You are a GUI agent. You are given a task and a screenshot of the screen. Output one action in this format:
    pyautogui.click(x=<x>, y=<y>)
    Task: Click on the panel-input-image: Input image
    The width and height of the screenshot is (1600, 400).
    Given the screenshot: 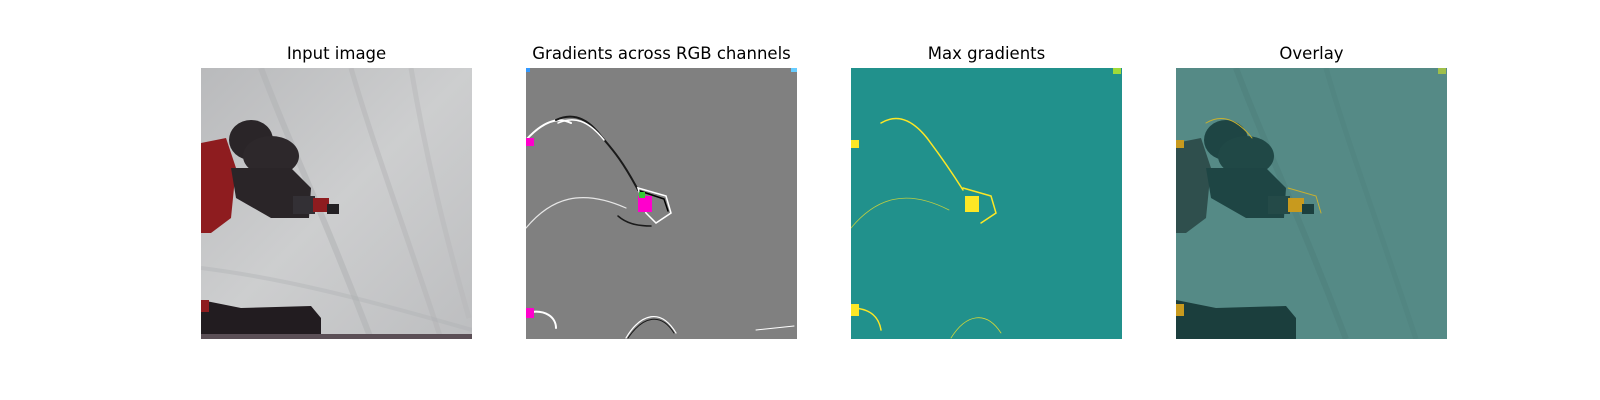 What is the action you would take?
    pyautogui.click(x=336, y=189)
    